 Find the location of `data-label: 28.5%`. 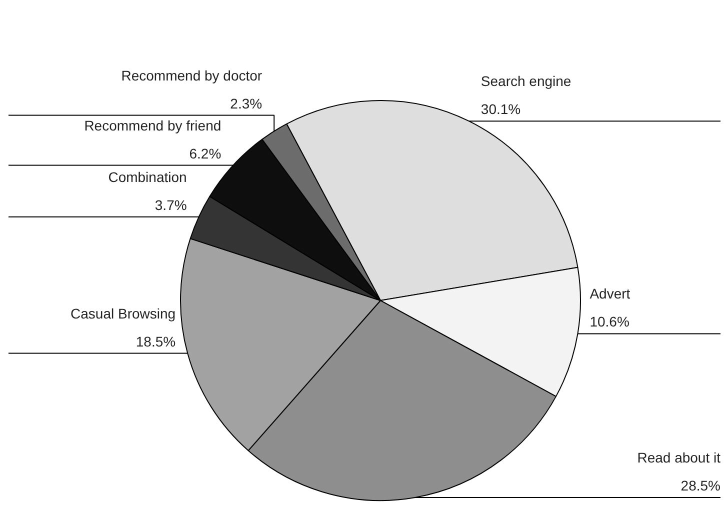

data-label: 28.5% is located at coordinates (700, 485).